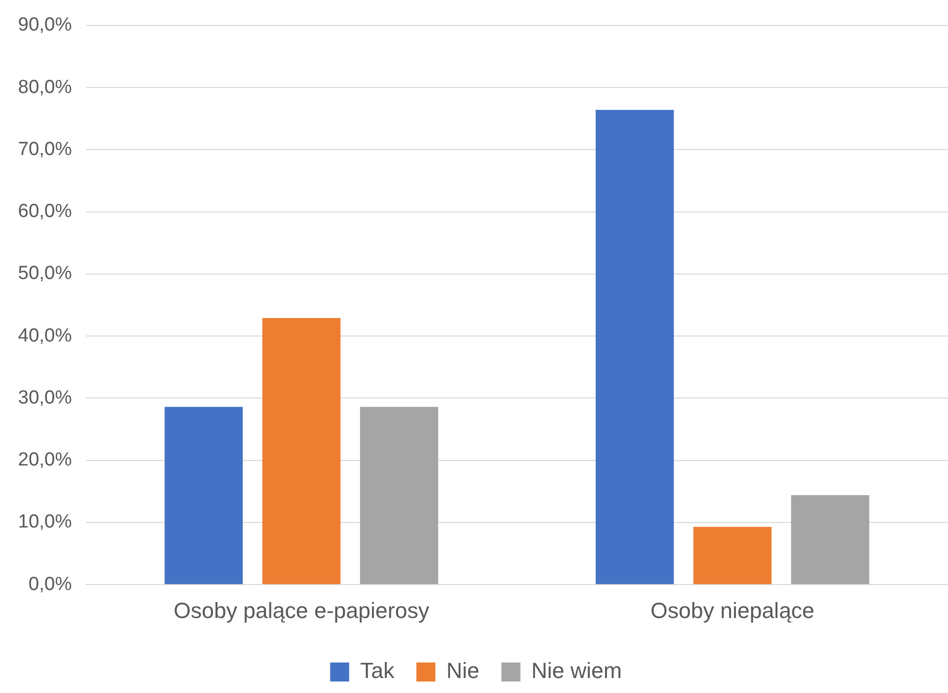  Describe the element at coordinates (45, 273) in the screenshot. I see `y-tick-label: 50,0%` at that location.